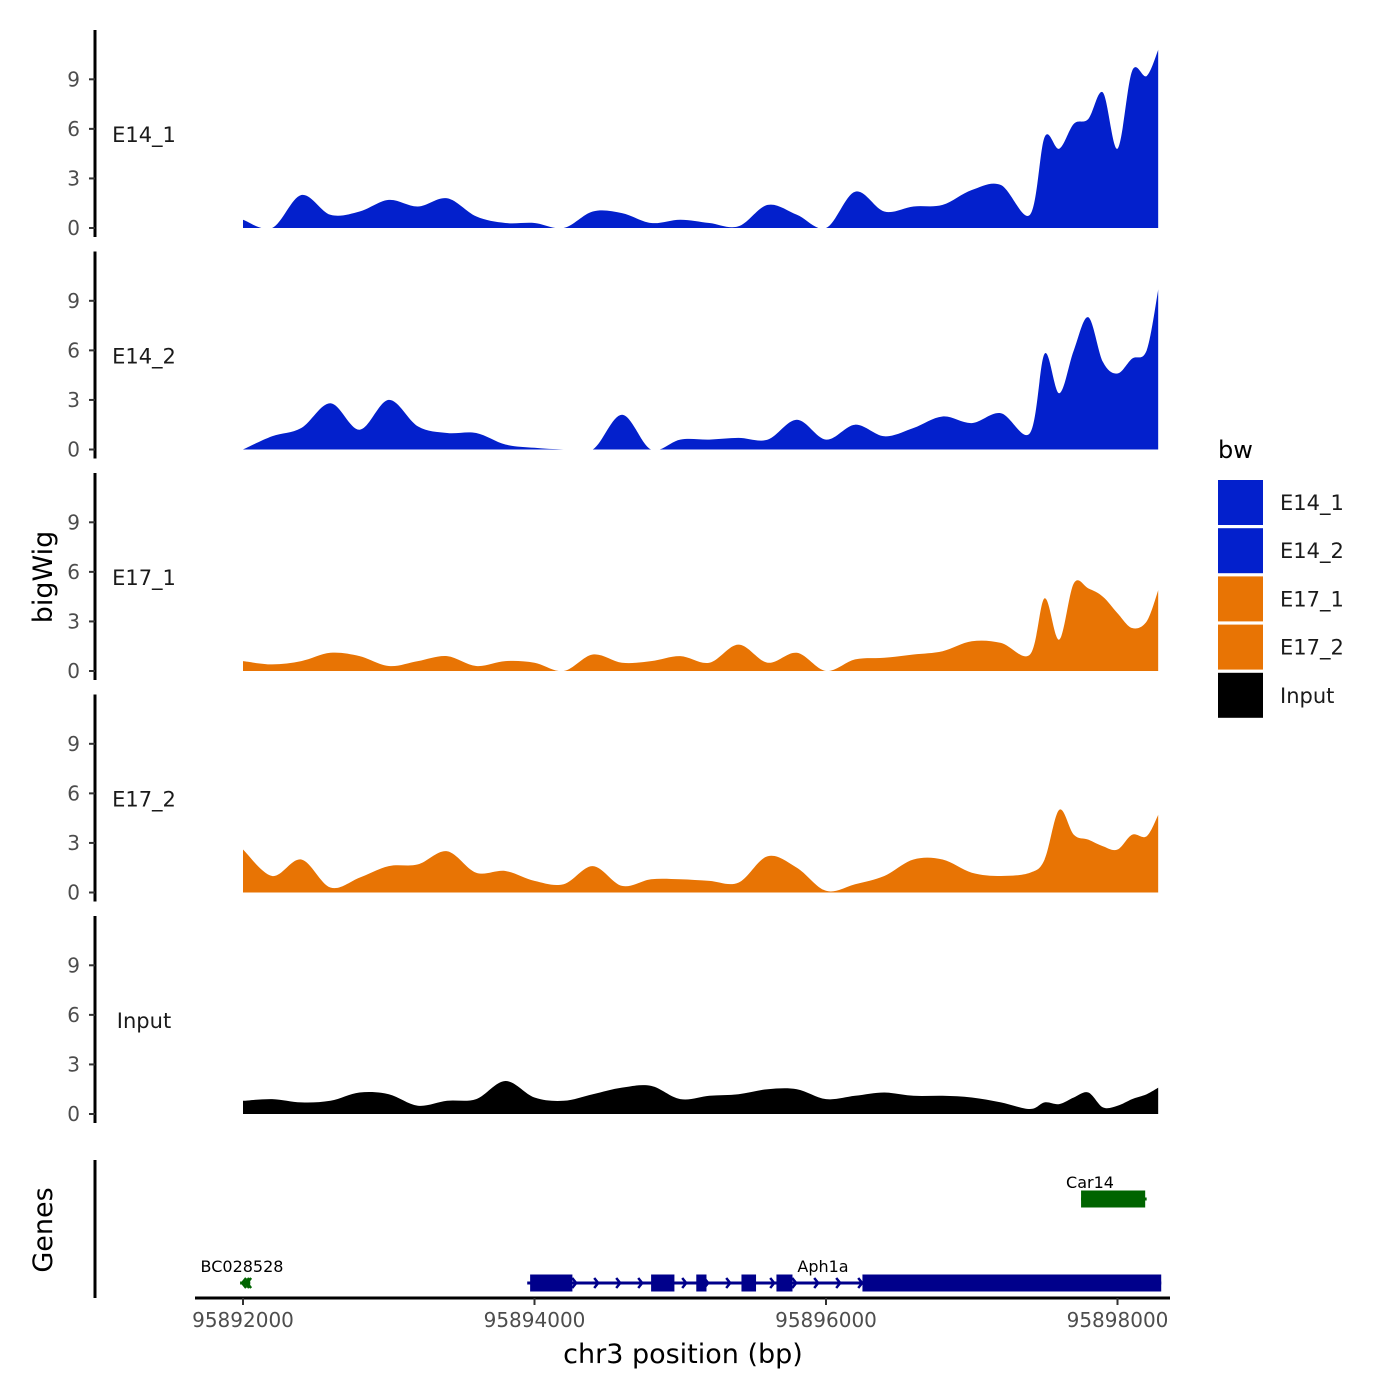 The image size is (1400, 1400). I want to click on gene-car14: Car14, so click(1106, 1190).